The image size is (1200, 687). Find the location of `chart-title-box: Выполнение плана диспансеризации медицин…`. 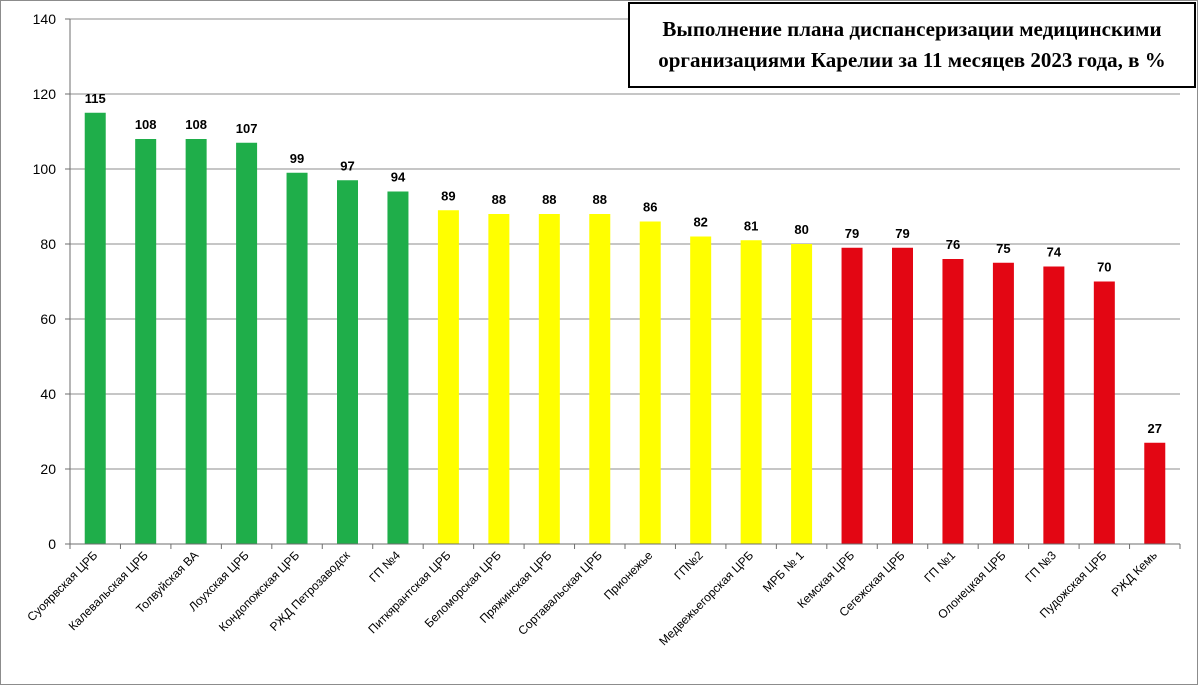

chart-title-box: Выполнение плана диспансеризации медицин… is located at coordinates (912, 45).